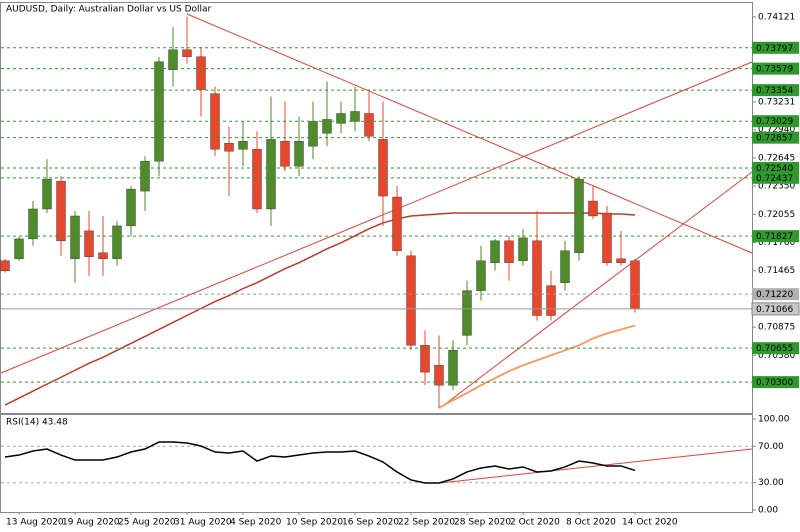 The image size is (800, 532). I want to click on x-tick-label: 4 Sep 2020, so click(256, 523).